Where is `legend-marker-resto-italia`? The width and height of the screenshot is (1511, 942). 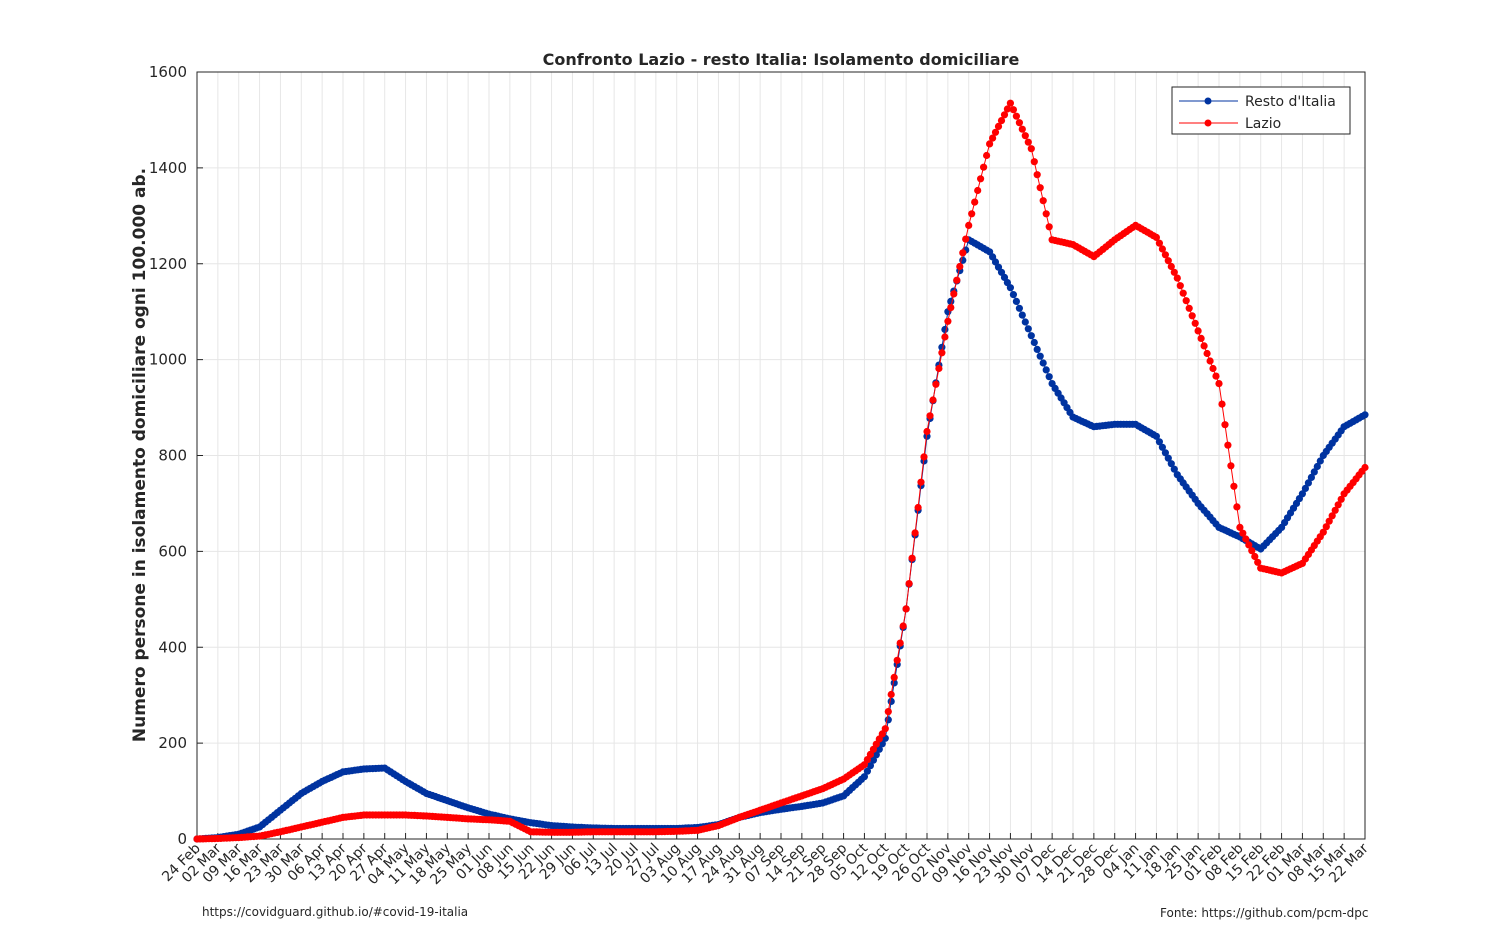
legend-marker-resto-italia is located at coordinates (1208, 101).